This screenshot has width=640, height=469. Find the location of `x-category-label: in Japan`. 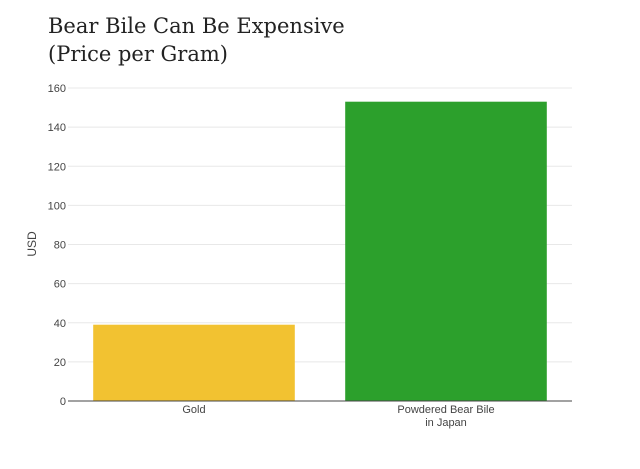

x-category-label: in Japan is located at coordinates (446, 423).